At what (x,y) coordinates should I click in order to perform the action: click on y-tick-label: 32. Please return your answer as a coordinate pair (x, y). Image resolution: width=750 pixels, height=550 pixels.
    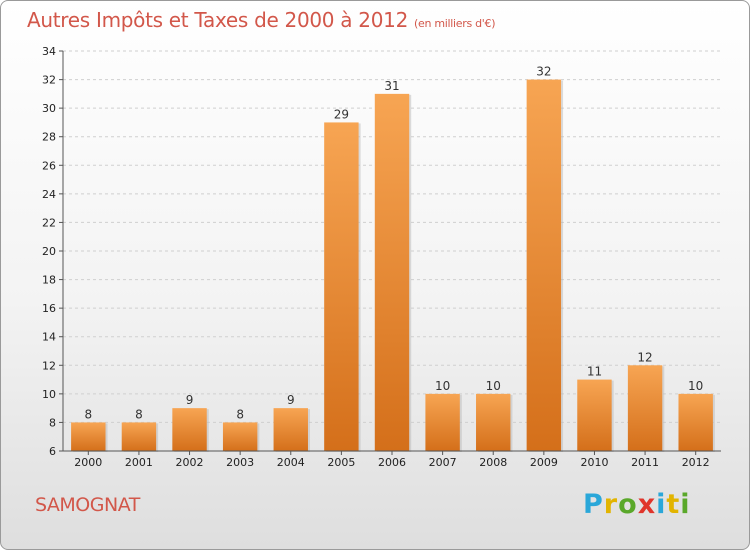
    Looking at the image, I should click on (49, 80).